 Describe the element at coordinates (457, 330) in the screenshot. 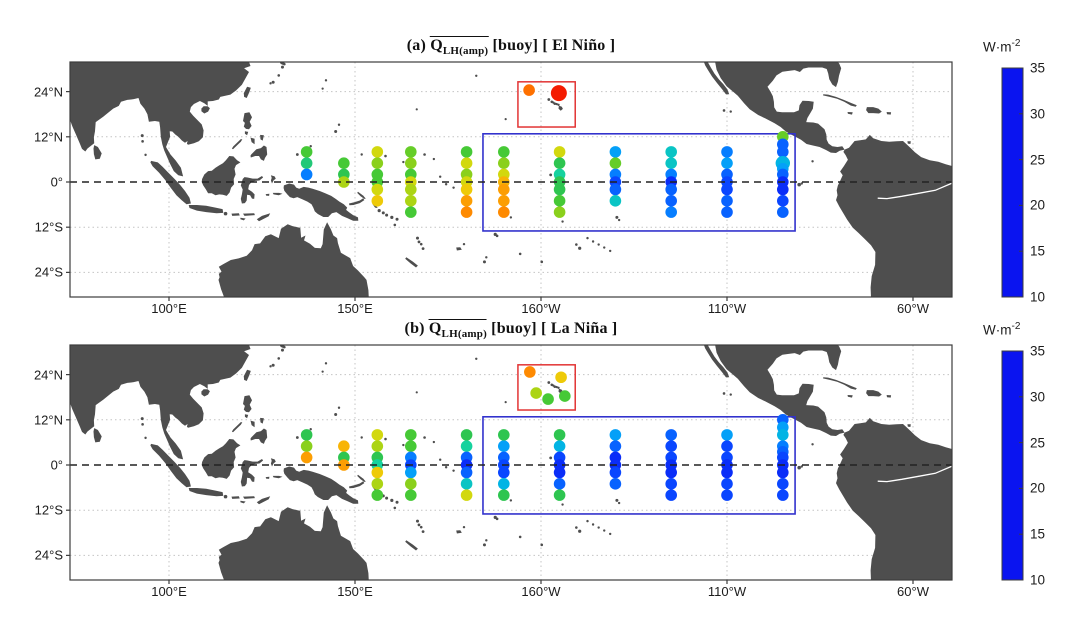

I see `panel-b-variable: QLH(amp)` at that location.